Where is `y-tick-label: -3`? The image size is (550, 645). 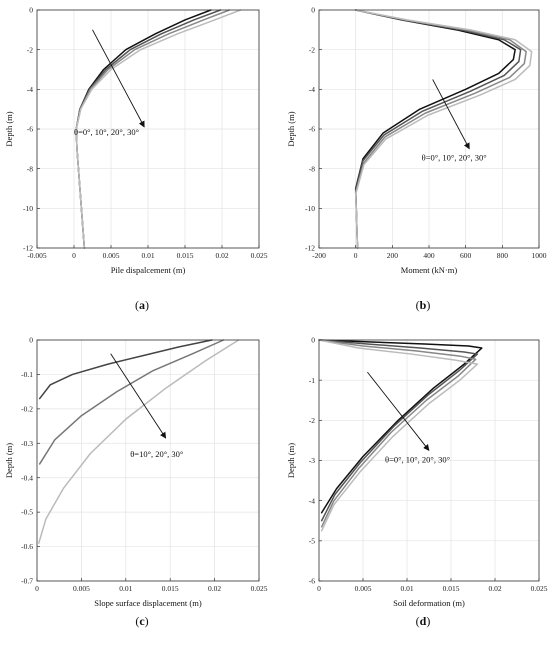 y-tick-label: -3 is located at coordinates (312, 460).